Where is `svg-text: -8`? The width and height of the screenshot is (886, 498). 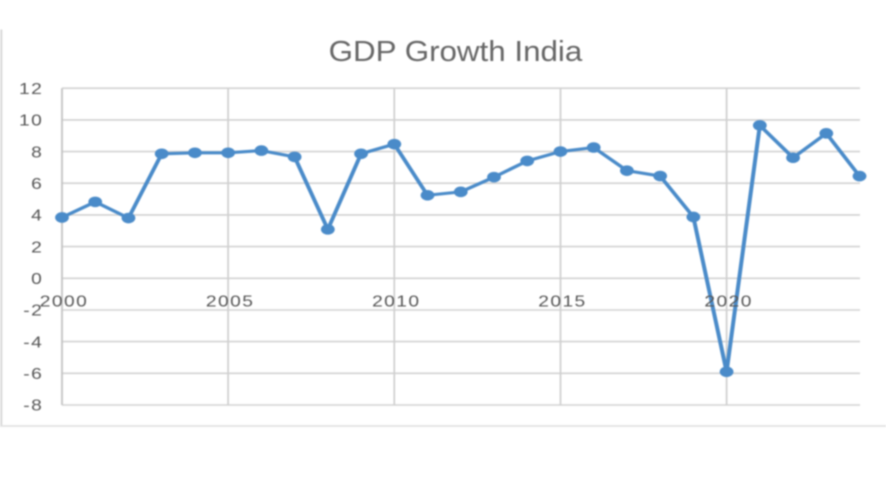 svg-text: -8 is located at coordinates (33, 405).